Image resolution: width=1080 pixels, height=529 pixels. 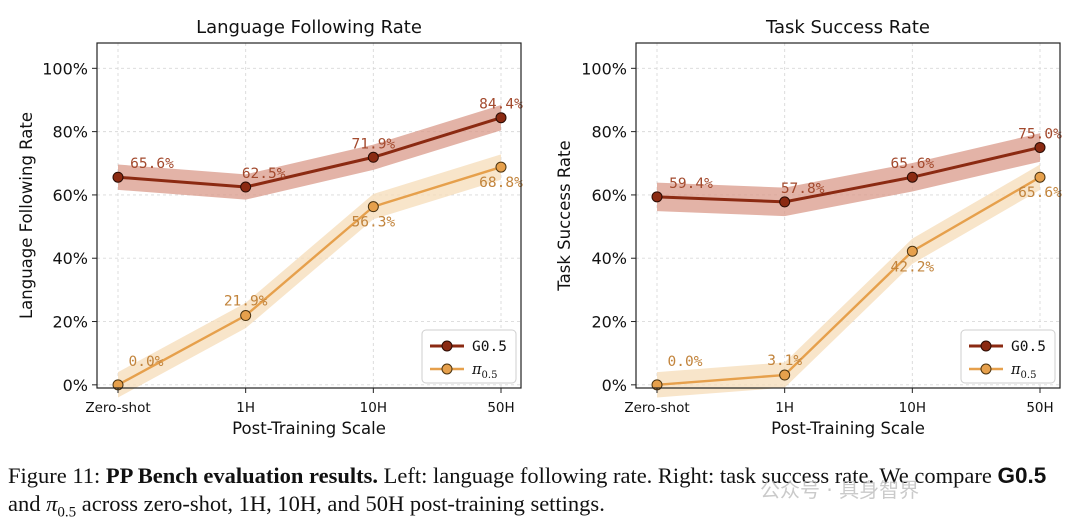 What do you see at coordinates (847, 27) in the screenshot?
I see `chart-title: Task Success Rate` at bounding box center [847, 27].